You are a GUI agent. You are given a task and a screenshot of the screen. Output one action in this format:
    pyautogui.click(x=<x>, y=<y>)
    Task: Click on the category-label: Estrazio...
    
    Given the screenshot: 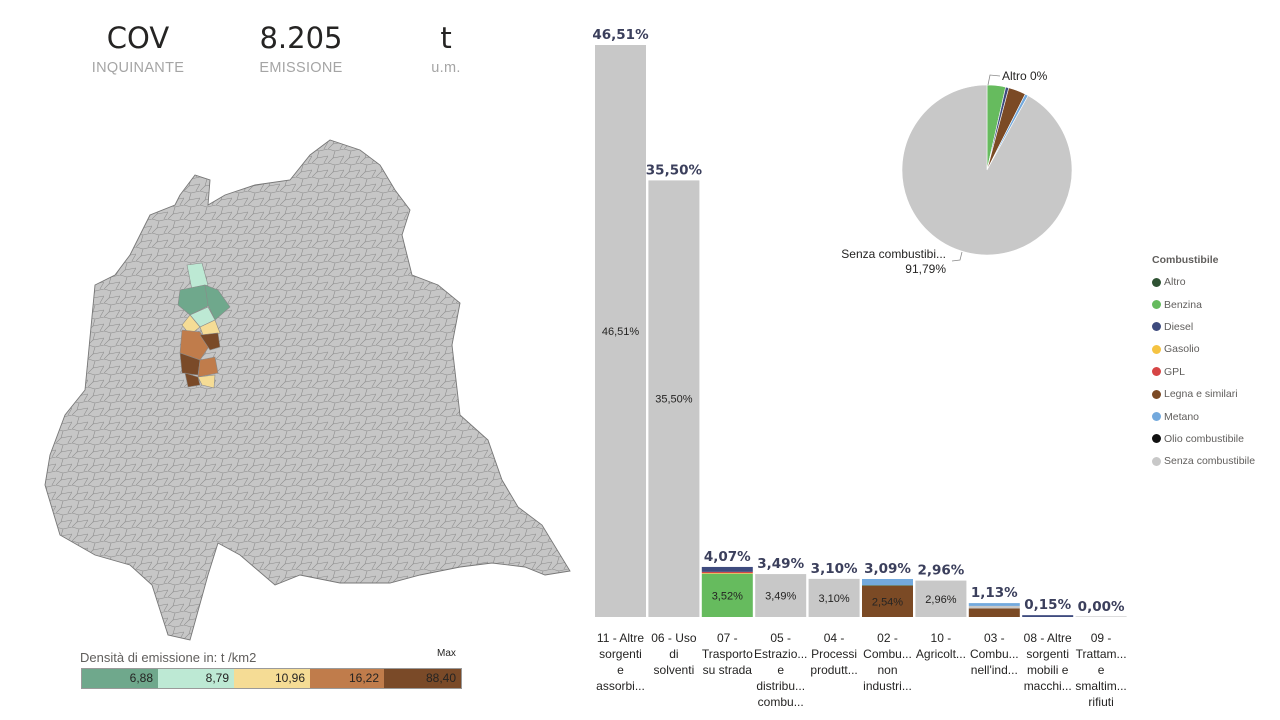 What is the action you would take?
    pyautogui.click(x=780, y=654)
    